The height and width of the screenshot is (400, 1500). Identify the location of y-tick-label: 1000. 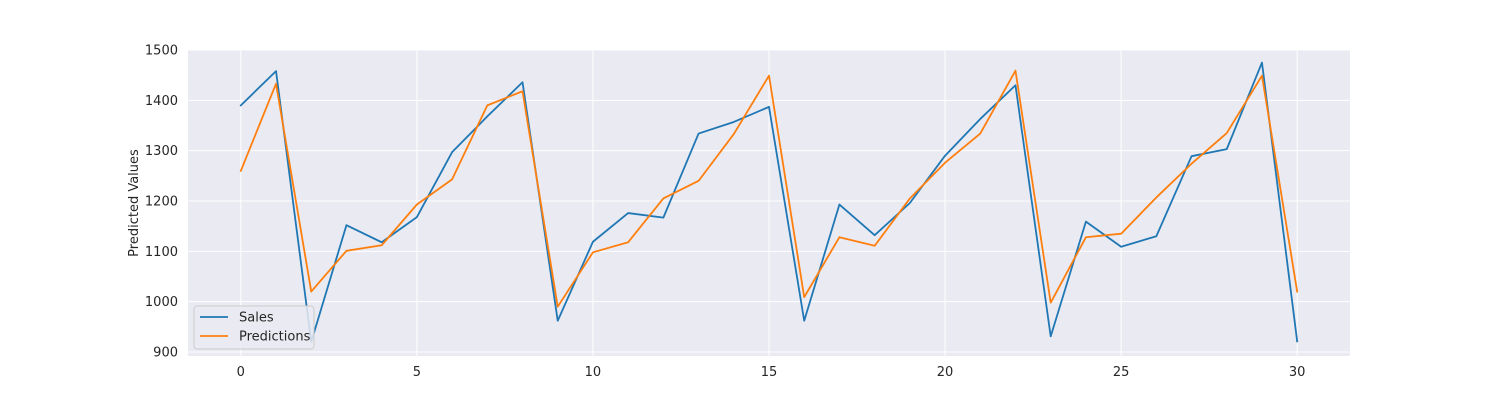
(161, 302).